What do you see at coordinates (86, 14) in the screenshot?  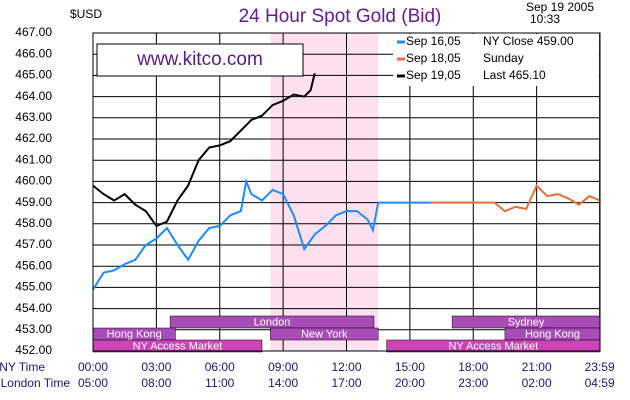 I see `y-unit: $USD` at bounding box center [86, 14].